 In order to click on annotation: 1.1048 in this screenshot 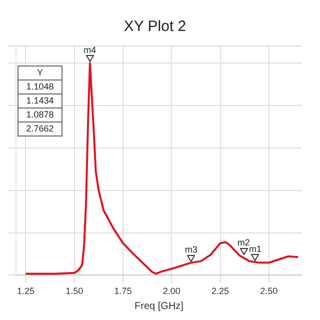, I will do `click(40, 86)`.